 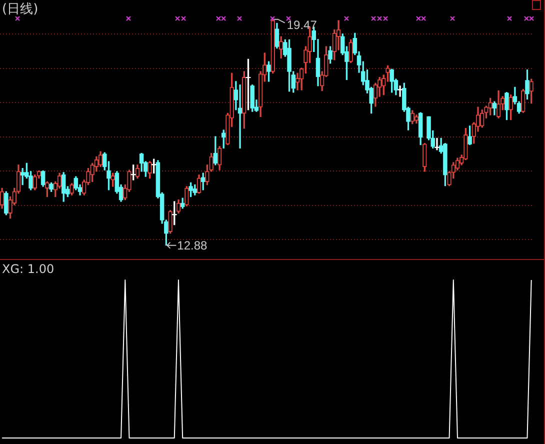 I want to click on annotation: 12.88, so click(x=192, y=245).